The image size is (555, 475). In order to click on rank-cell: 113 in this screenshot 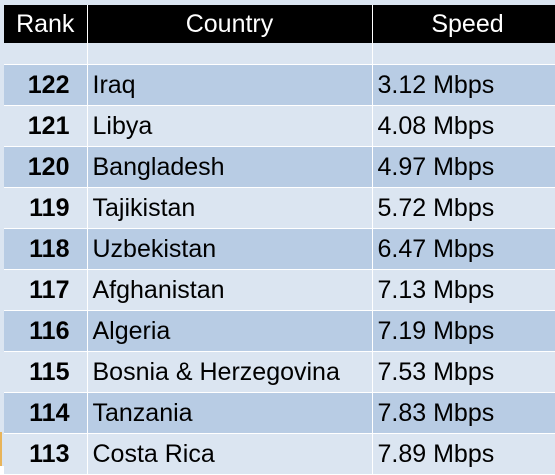, I will do `click(46, 454)`.